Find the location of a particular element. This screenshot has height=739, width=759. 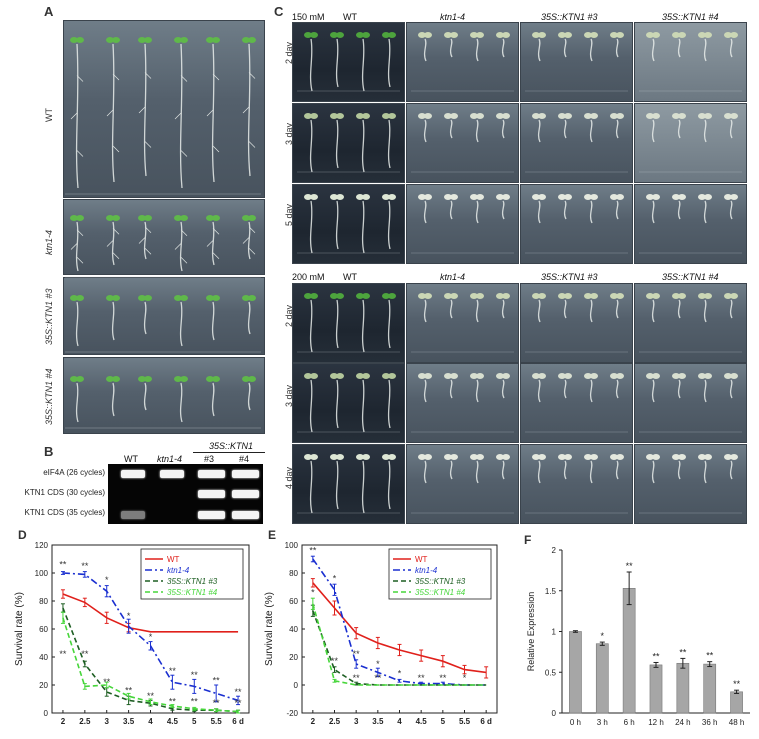

legend-label: WT is located at coordinates (421, 559).